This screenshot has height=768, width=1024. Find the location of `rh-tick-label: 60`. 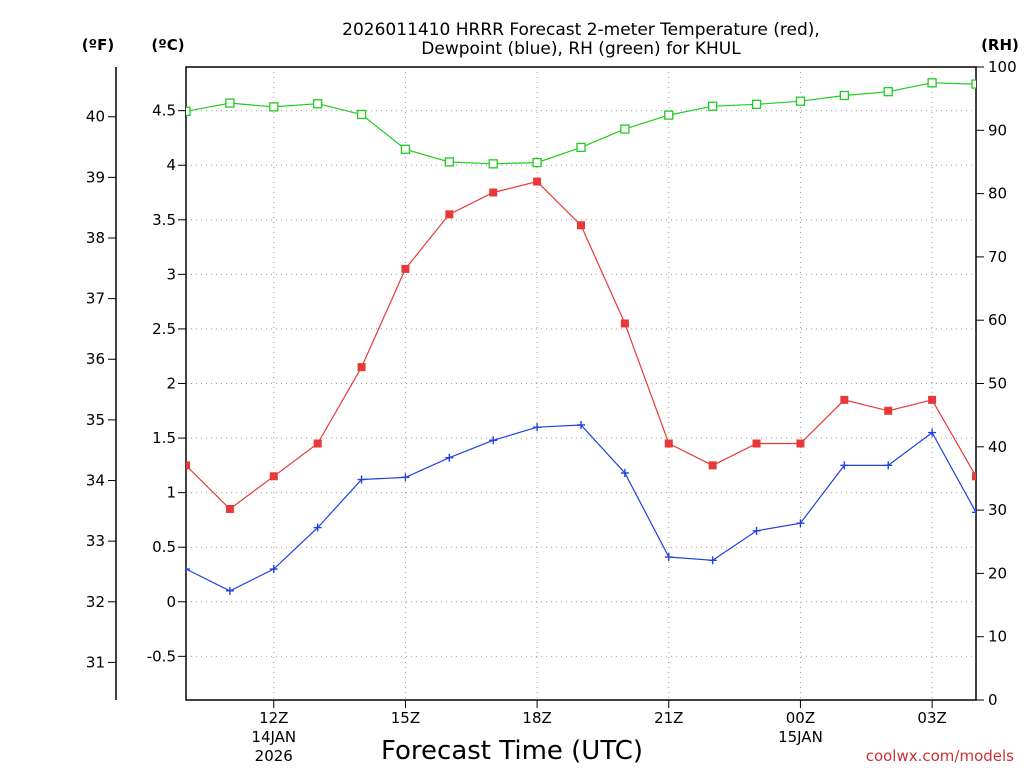

rh-tick-label: 60 is located at coordinates (997, 320).